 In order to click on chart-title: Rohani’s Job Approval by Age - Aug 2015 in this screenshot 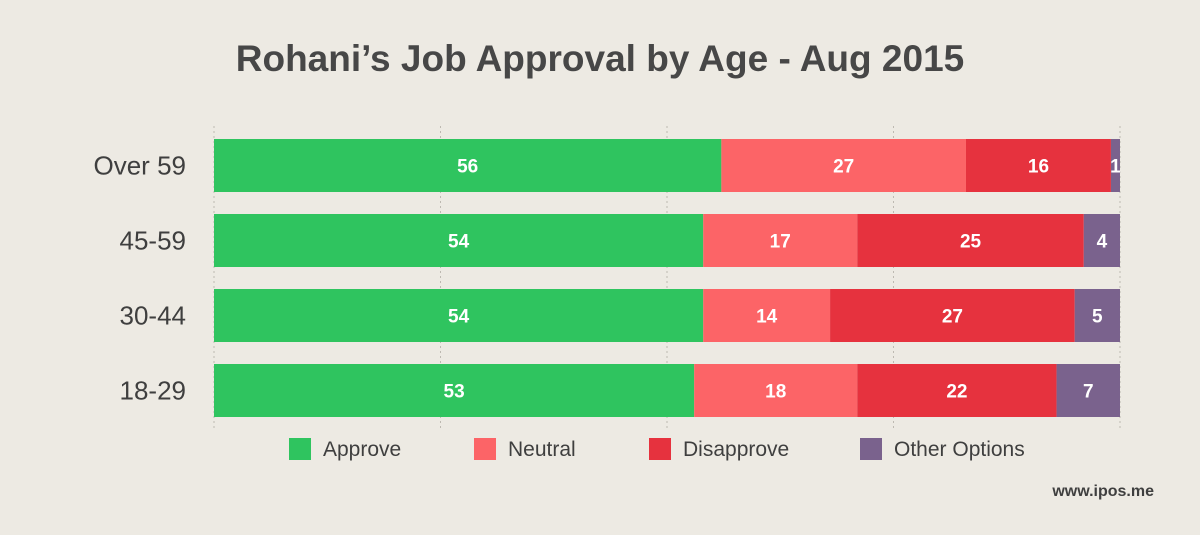, I will do `click(600, 58)`.